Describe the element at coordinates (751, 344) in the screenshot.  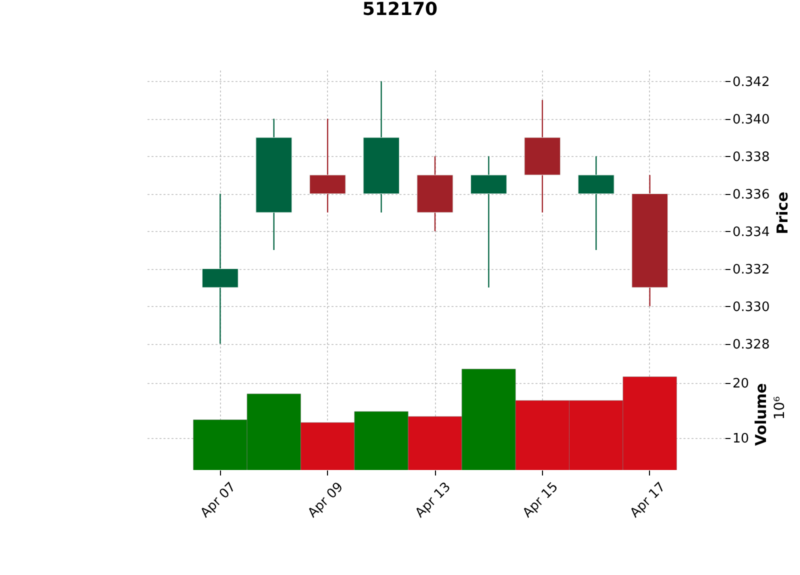
I see `y-tick-label: 0.328` at that location.